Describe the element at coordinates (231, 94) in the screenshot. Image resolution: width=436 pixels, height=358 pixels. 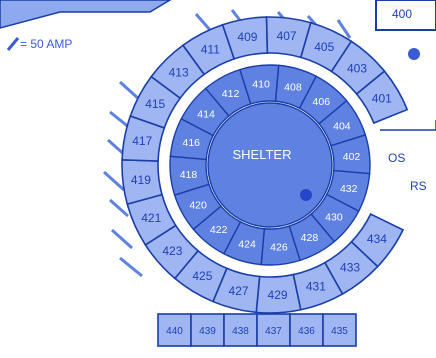
I see `site-label: 412` at that location.